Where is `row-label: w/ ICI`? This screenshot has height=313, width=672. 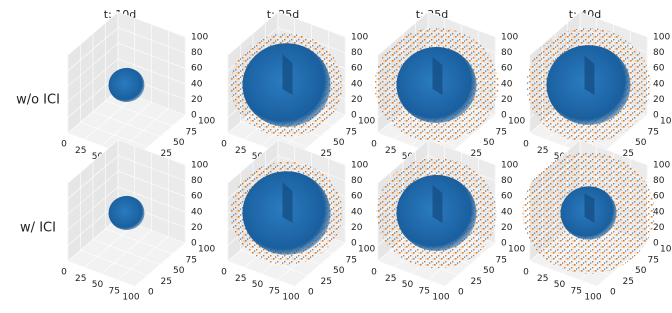
row-label: w/ ICI is located at coordinates (38, 228).